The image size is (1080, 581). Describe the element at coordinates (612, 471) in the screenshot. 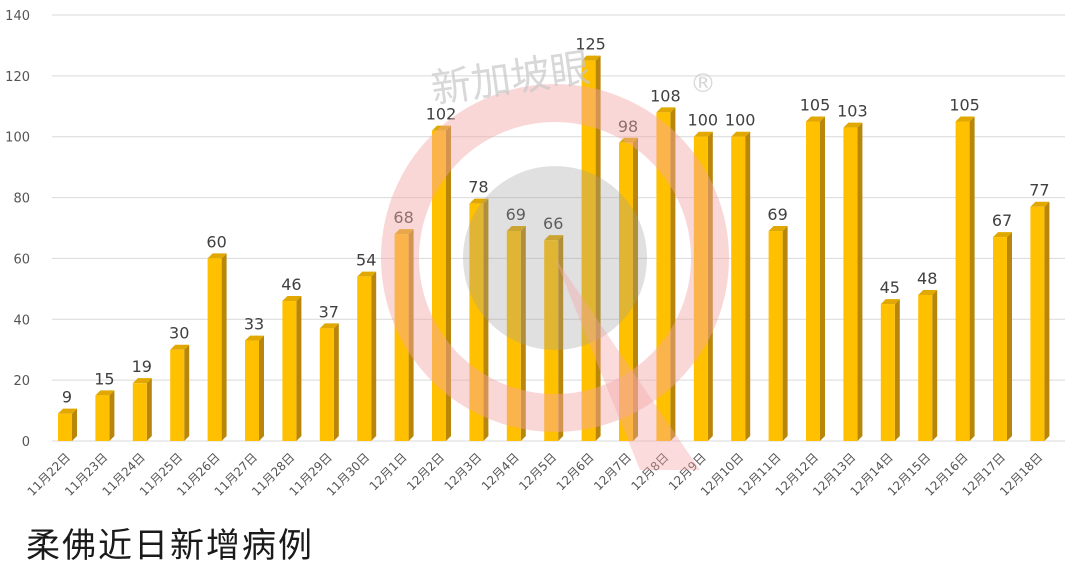

I see `x-tick-label: 12月7日` at that location.